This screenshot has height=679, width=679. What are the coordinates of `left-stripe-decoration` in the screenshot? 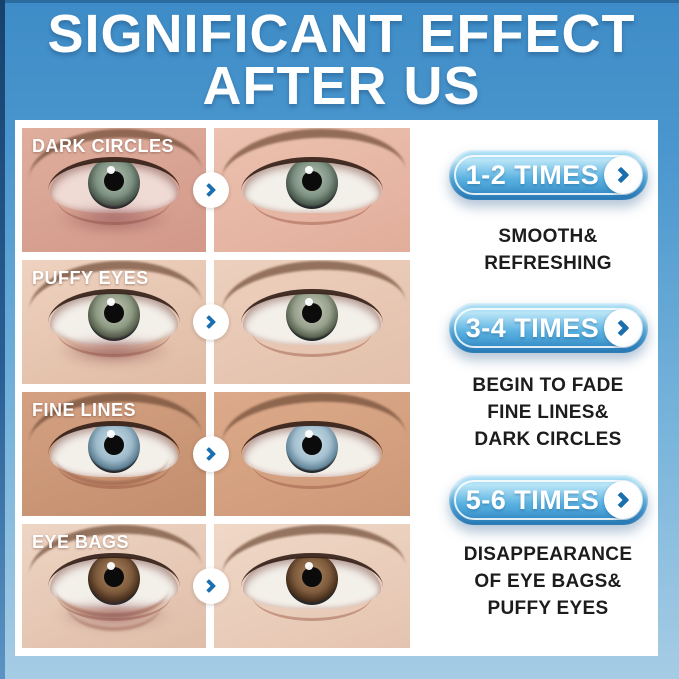 It's located at (2, 339).